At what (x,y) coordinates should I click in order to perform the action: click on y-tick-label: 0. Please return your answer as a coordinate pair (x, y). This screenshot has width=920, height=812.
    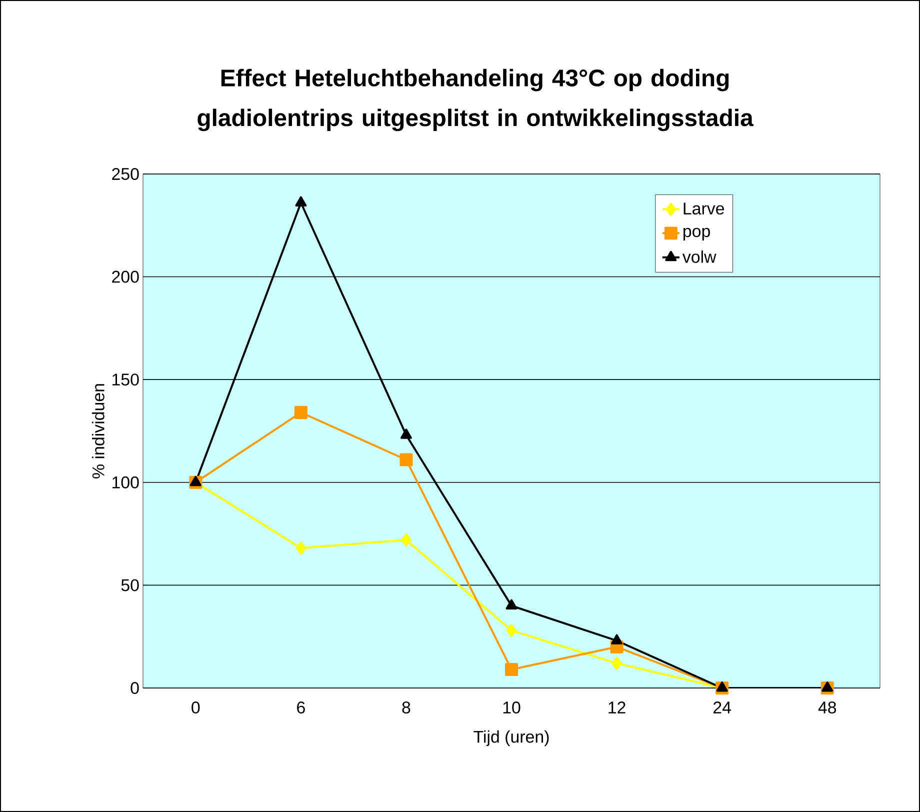
    Looking at the image, I should click on (134, 688).